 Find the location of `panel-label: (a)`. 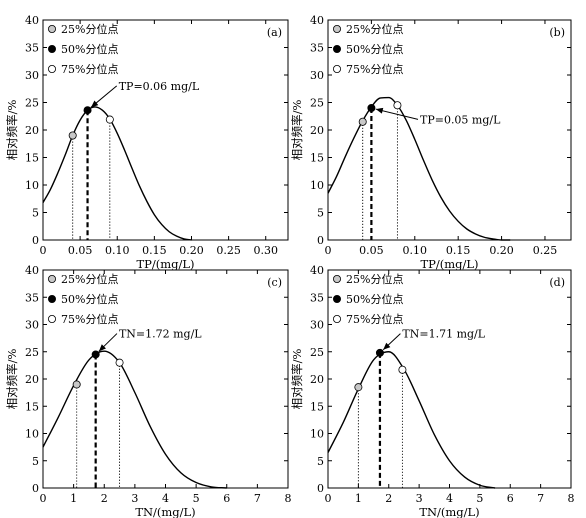

panel-label: (a) is located at coordinates (274, 32).